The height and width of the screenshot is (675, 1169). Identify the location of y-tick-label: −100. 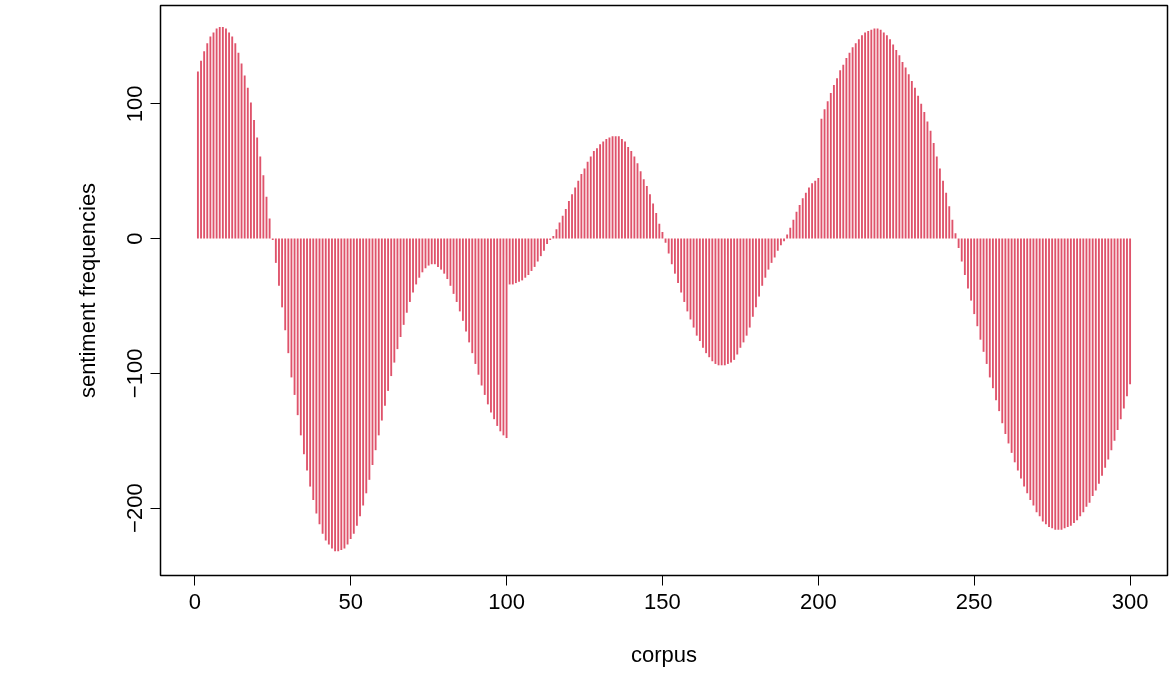
(135, 373).